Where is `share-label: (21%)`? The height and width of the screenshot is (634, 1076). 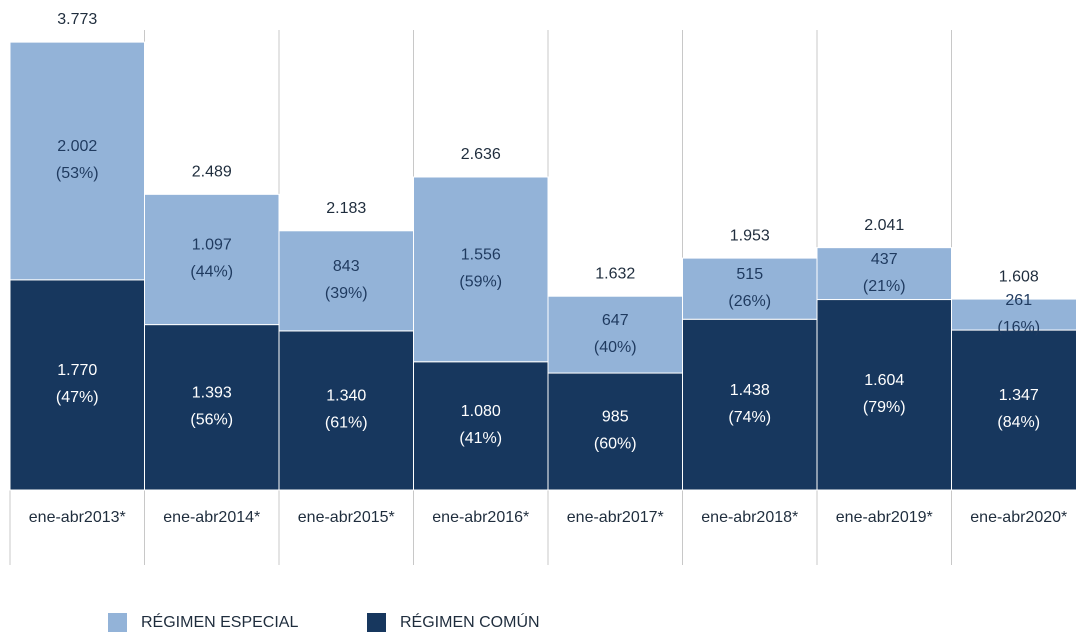
share-label: (21%) is located at coordinates (884, 286).